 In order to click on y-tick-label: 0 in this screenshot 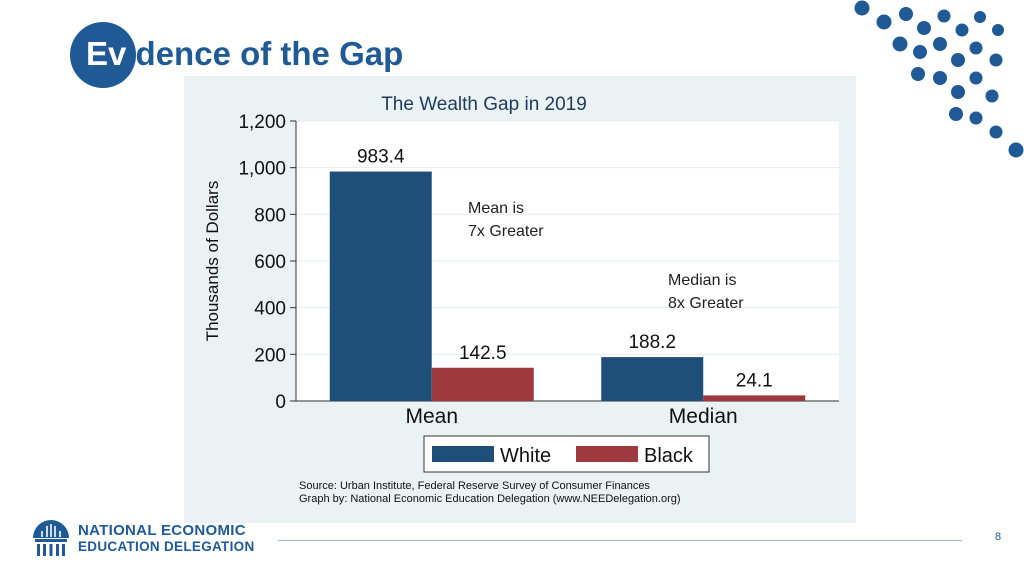, I will do `click(280, 402)`.